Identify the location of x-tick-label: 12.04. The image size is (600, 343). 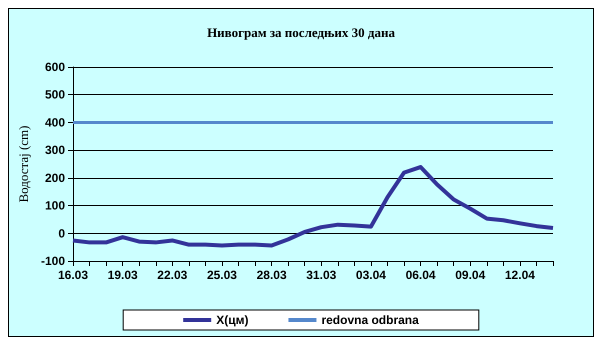
(520, 275).